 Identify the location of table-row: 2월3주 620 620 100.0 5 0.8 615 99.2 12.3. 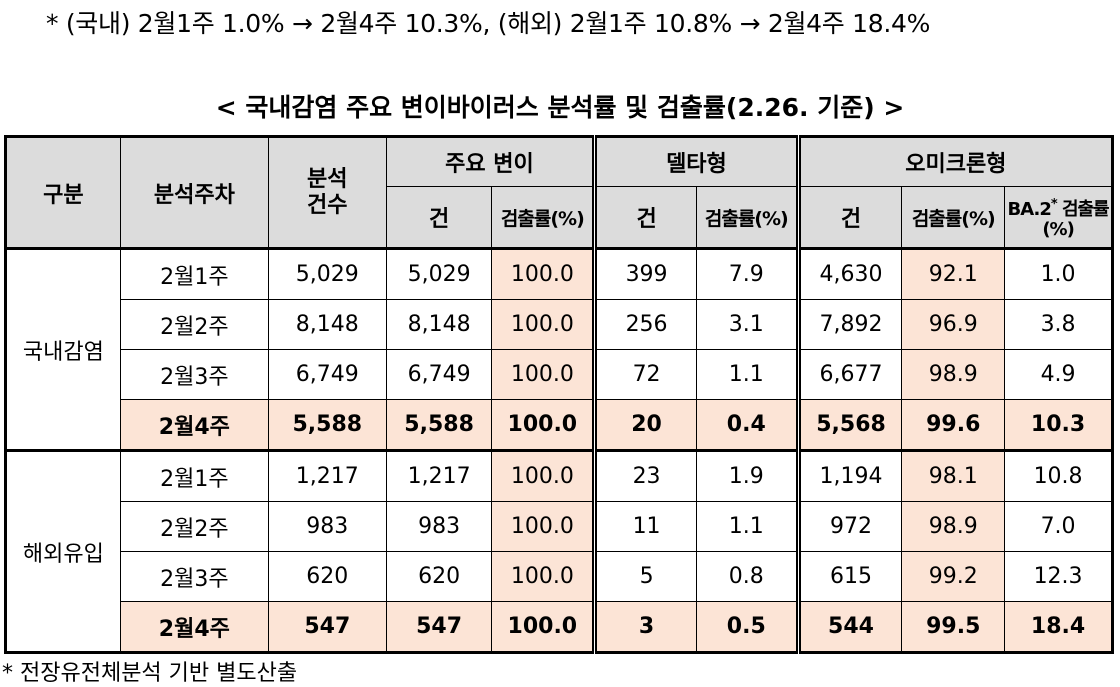
(559, 576).